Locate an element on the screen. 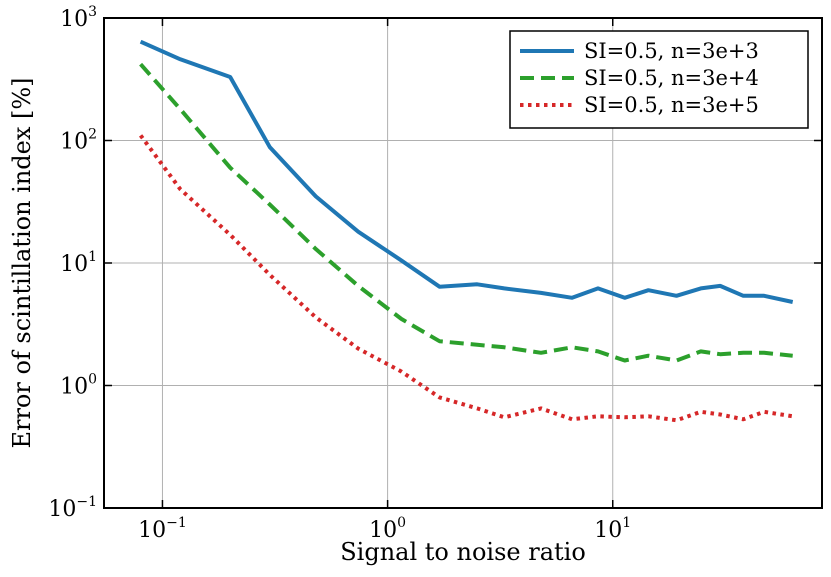  y-tick-label: 10² is located at coordinates (78, 141).